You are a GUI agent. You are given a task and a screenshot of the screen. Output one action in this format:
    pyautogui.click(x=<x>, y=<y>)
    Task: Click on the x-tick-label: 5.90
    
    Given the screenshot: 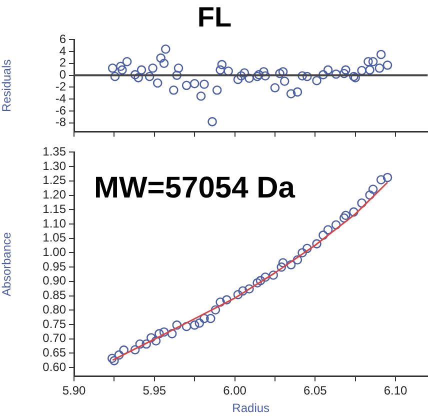 What is the action you would take?
    pyautogui.click(x=74, y=391)
    